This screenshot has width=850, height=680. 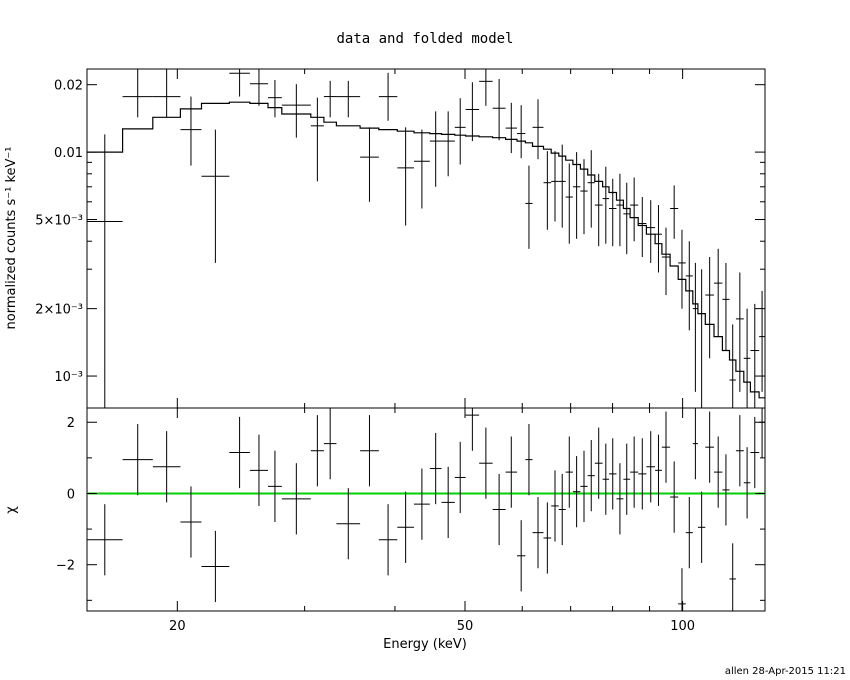 I want to click on y-axis-label-bottom: χ, so click(x=11, y=510).